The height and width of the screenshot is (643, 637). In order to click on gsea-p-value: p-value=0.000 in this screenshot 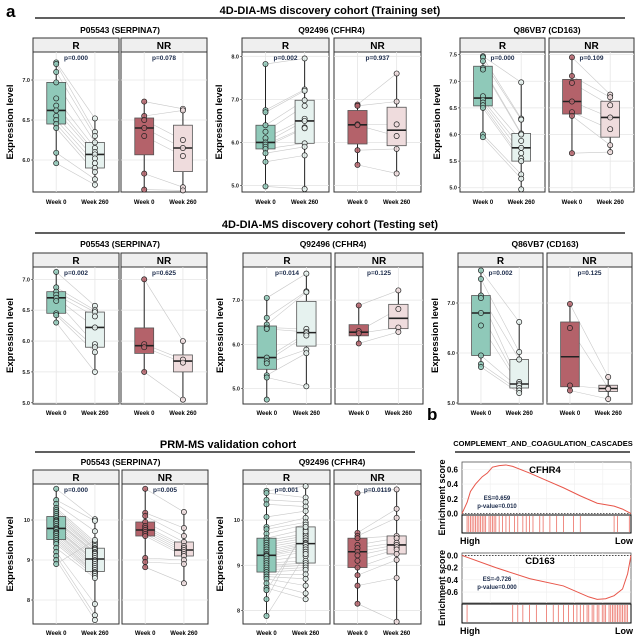, I will do `click(497, 588)`.